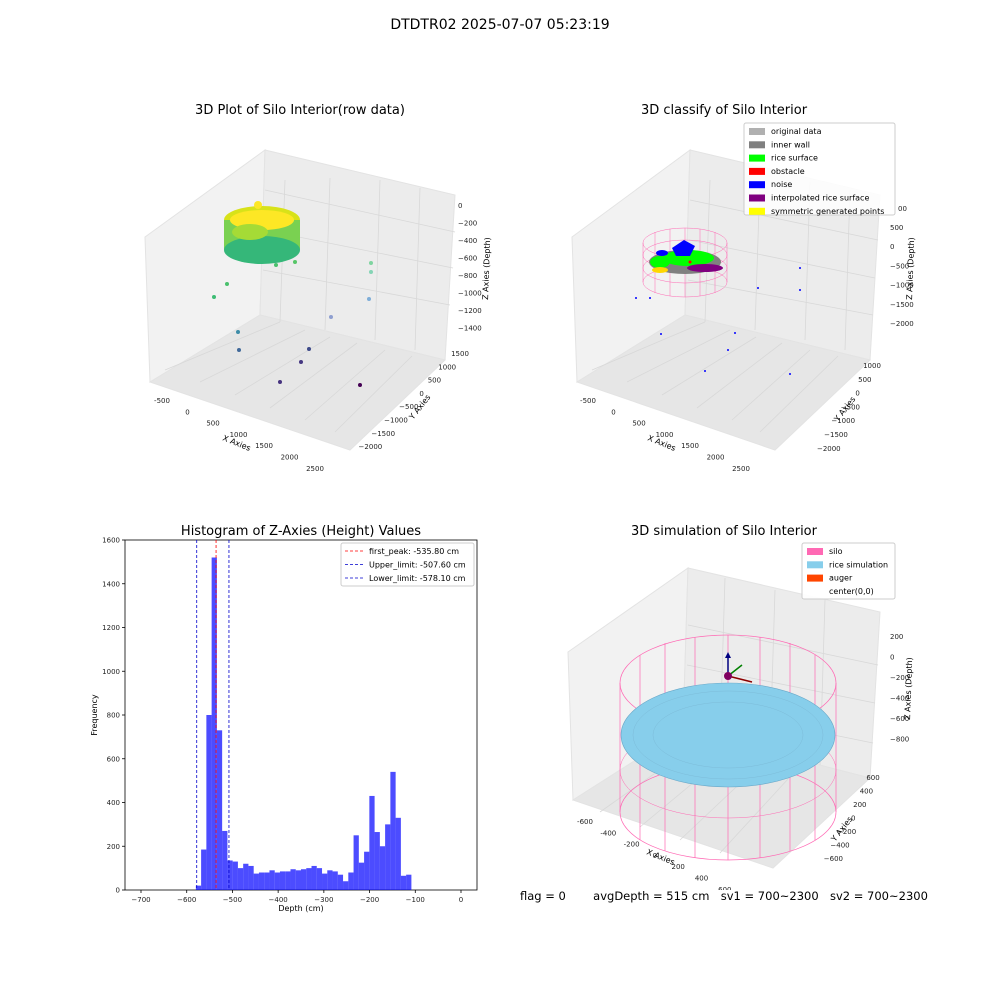  I want to click on simulation-y-tick: 400, so click(866, 792).